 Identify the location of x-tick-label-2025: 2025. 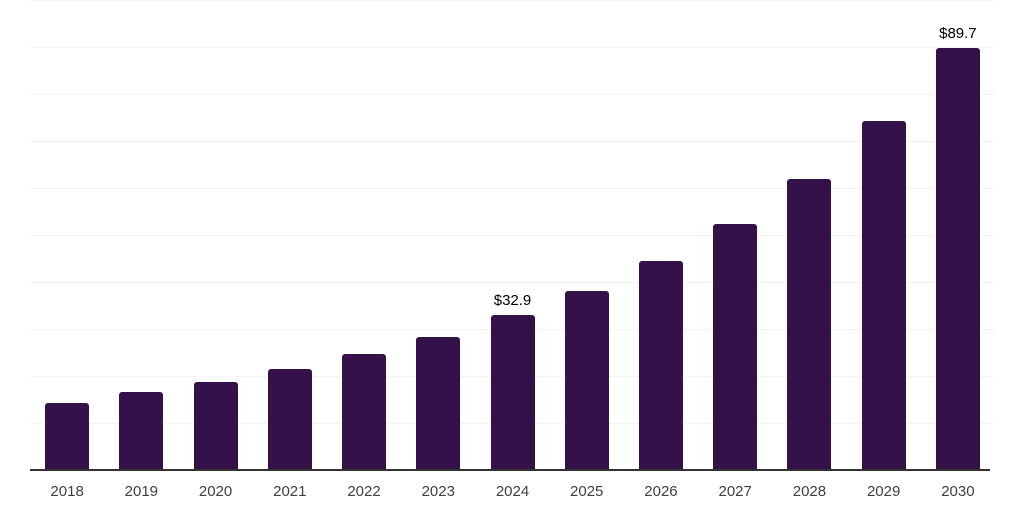
(587, 491).